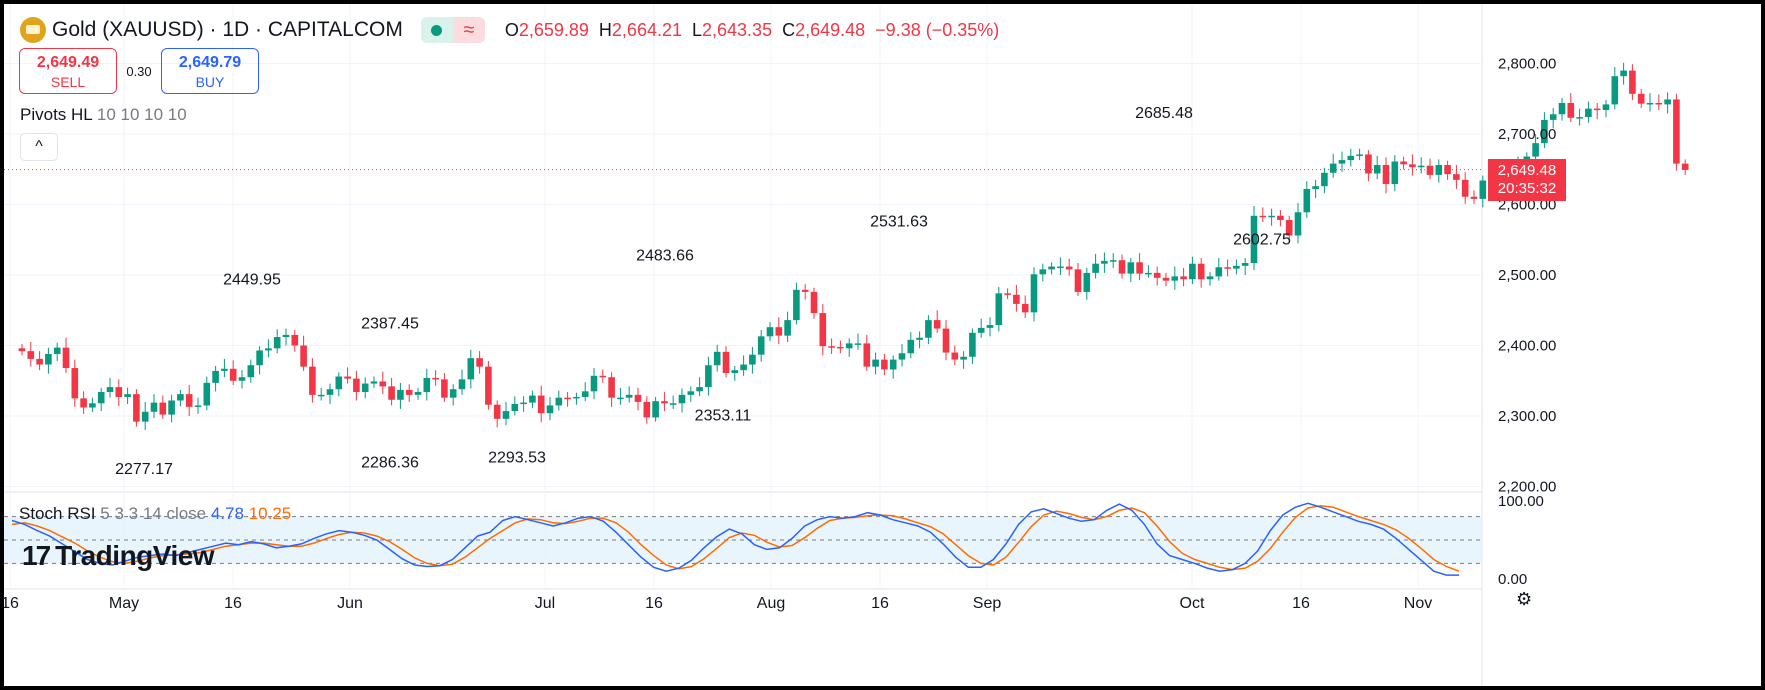  I want to click on time-tick-label: Sep, so click(987, 603).